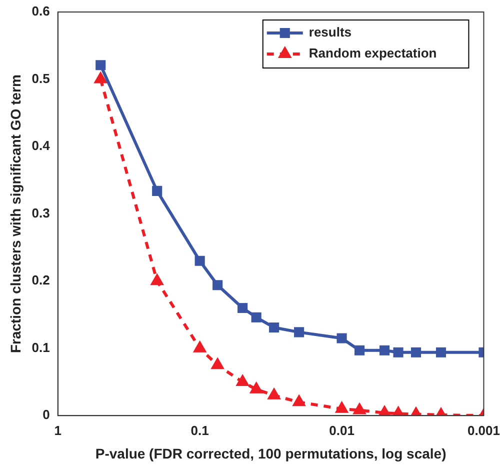 The height and width of the screenshot is (471, 503). I want to click on legend-label: Random expectation, so click(372, 53).